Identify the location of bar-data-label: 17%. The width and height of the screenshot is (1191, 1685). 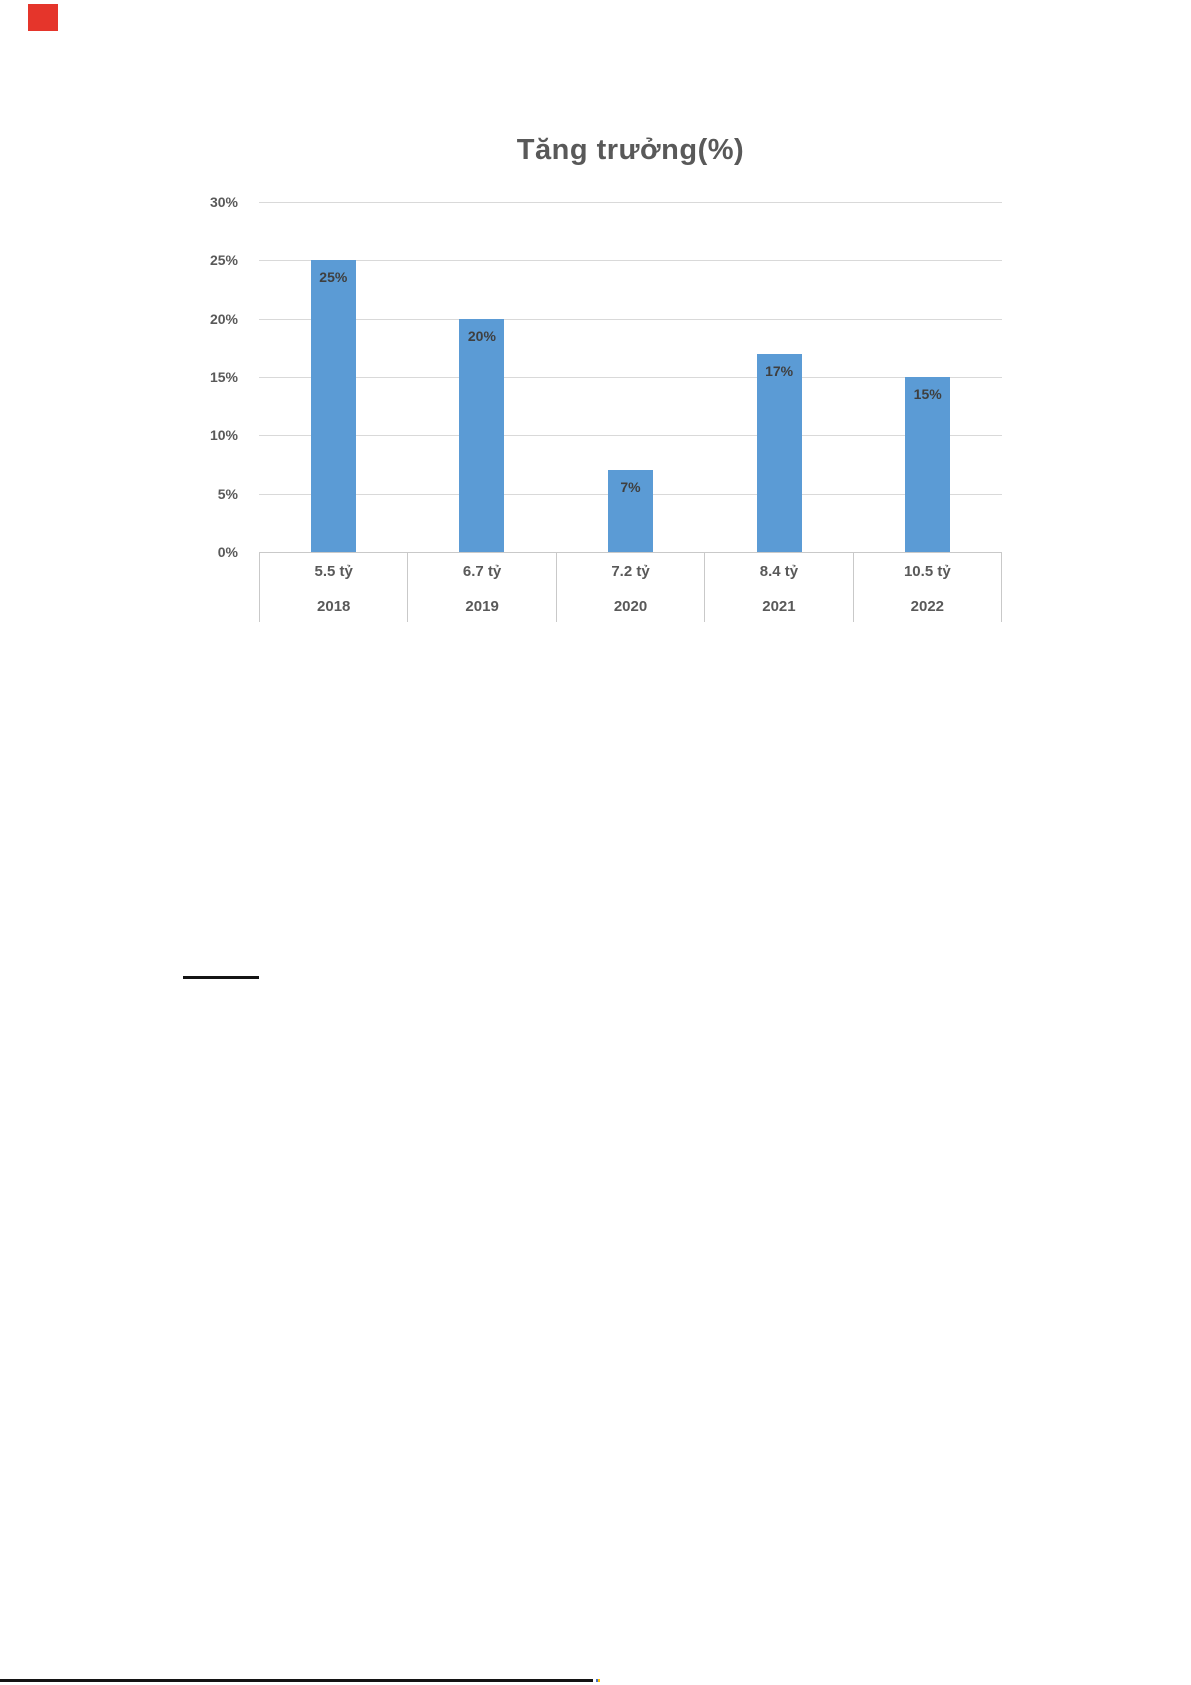
(779, 370).